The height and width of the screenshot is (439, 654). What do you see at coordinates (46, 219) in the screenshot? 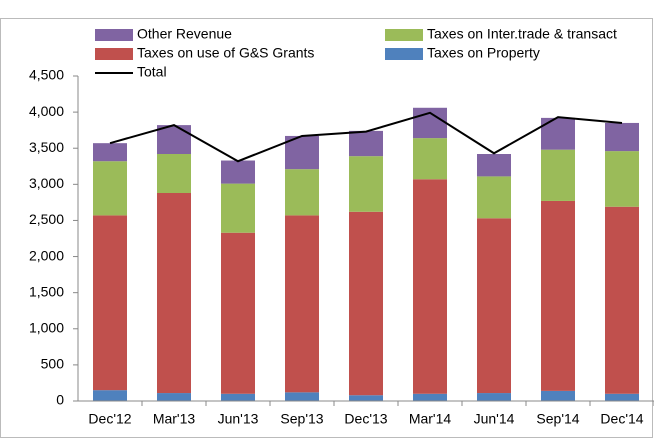
I see `y-tick-label: 2,500` at bounding box center [46, 219].